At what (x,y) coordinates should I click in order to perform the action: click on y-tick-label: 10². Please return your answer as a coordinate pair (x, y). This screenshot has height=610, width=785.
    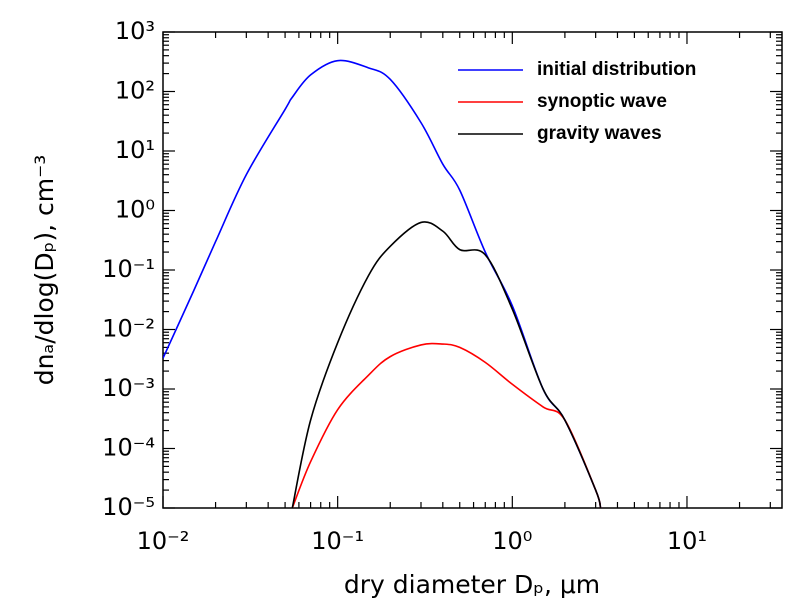
    Looking at the image, I should click on (135, 91).